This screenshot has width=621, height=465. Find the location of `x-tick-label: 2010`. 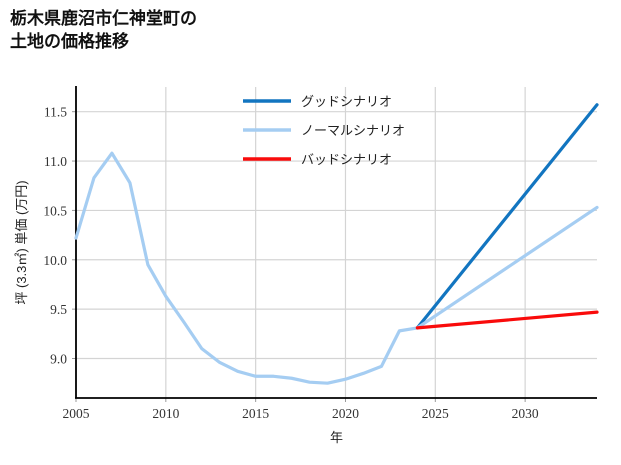

x-tick-label: 2010 is located at coordinates (165, 413).